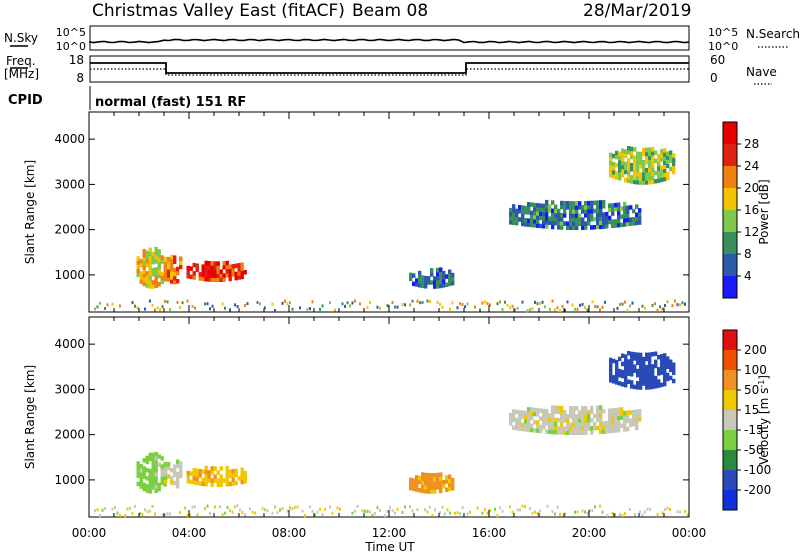 Image resolution: width=800 pixels, height=554 pixels. I want to click on velocity-label-end: ], so click(764, 377).